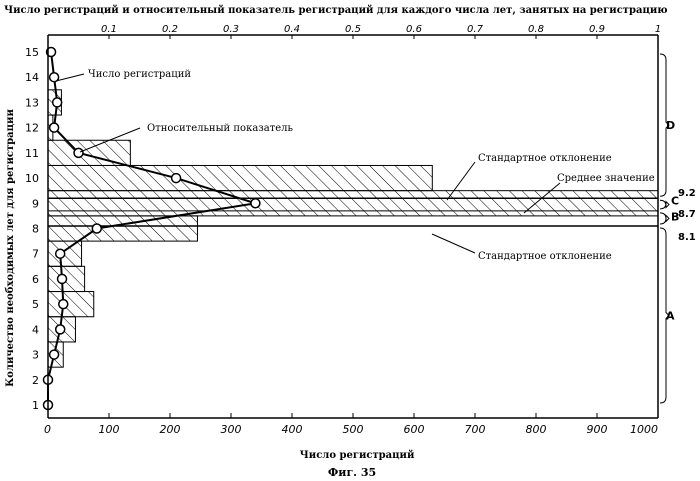  Describe the element at coordinates (353, 29) in the screenshot. I see `x-top-tick-label: 0.5` at that location.